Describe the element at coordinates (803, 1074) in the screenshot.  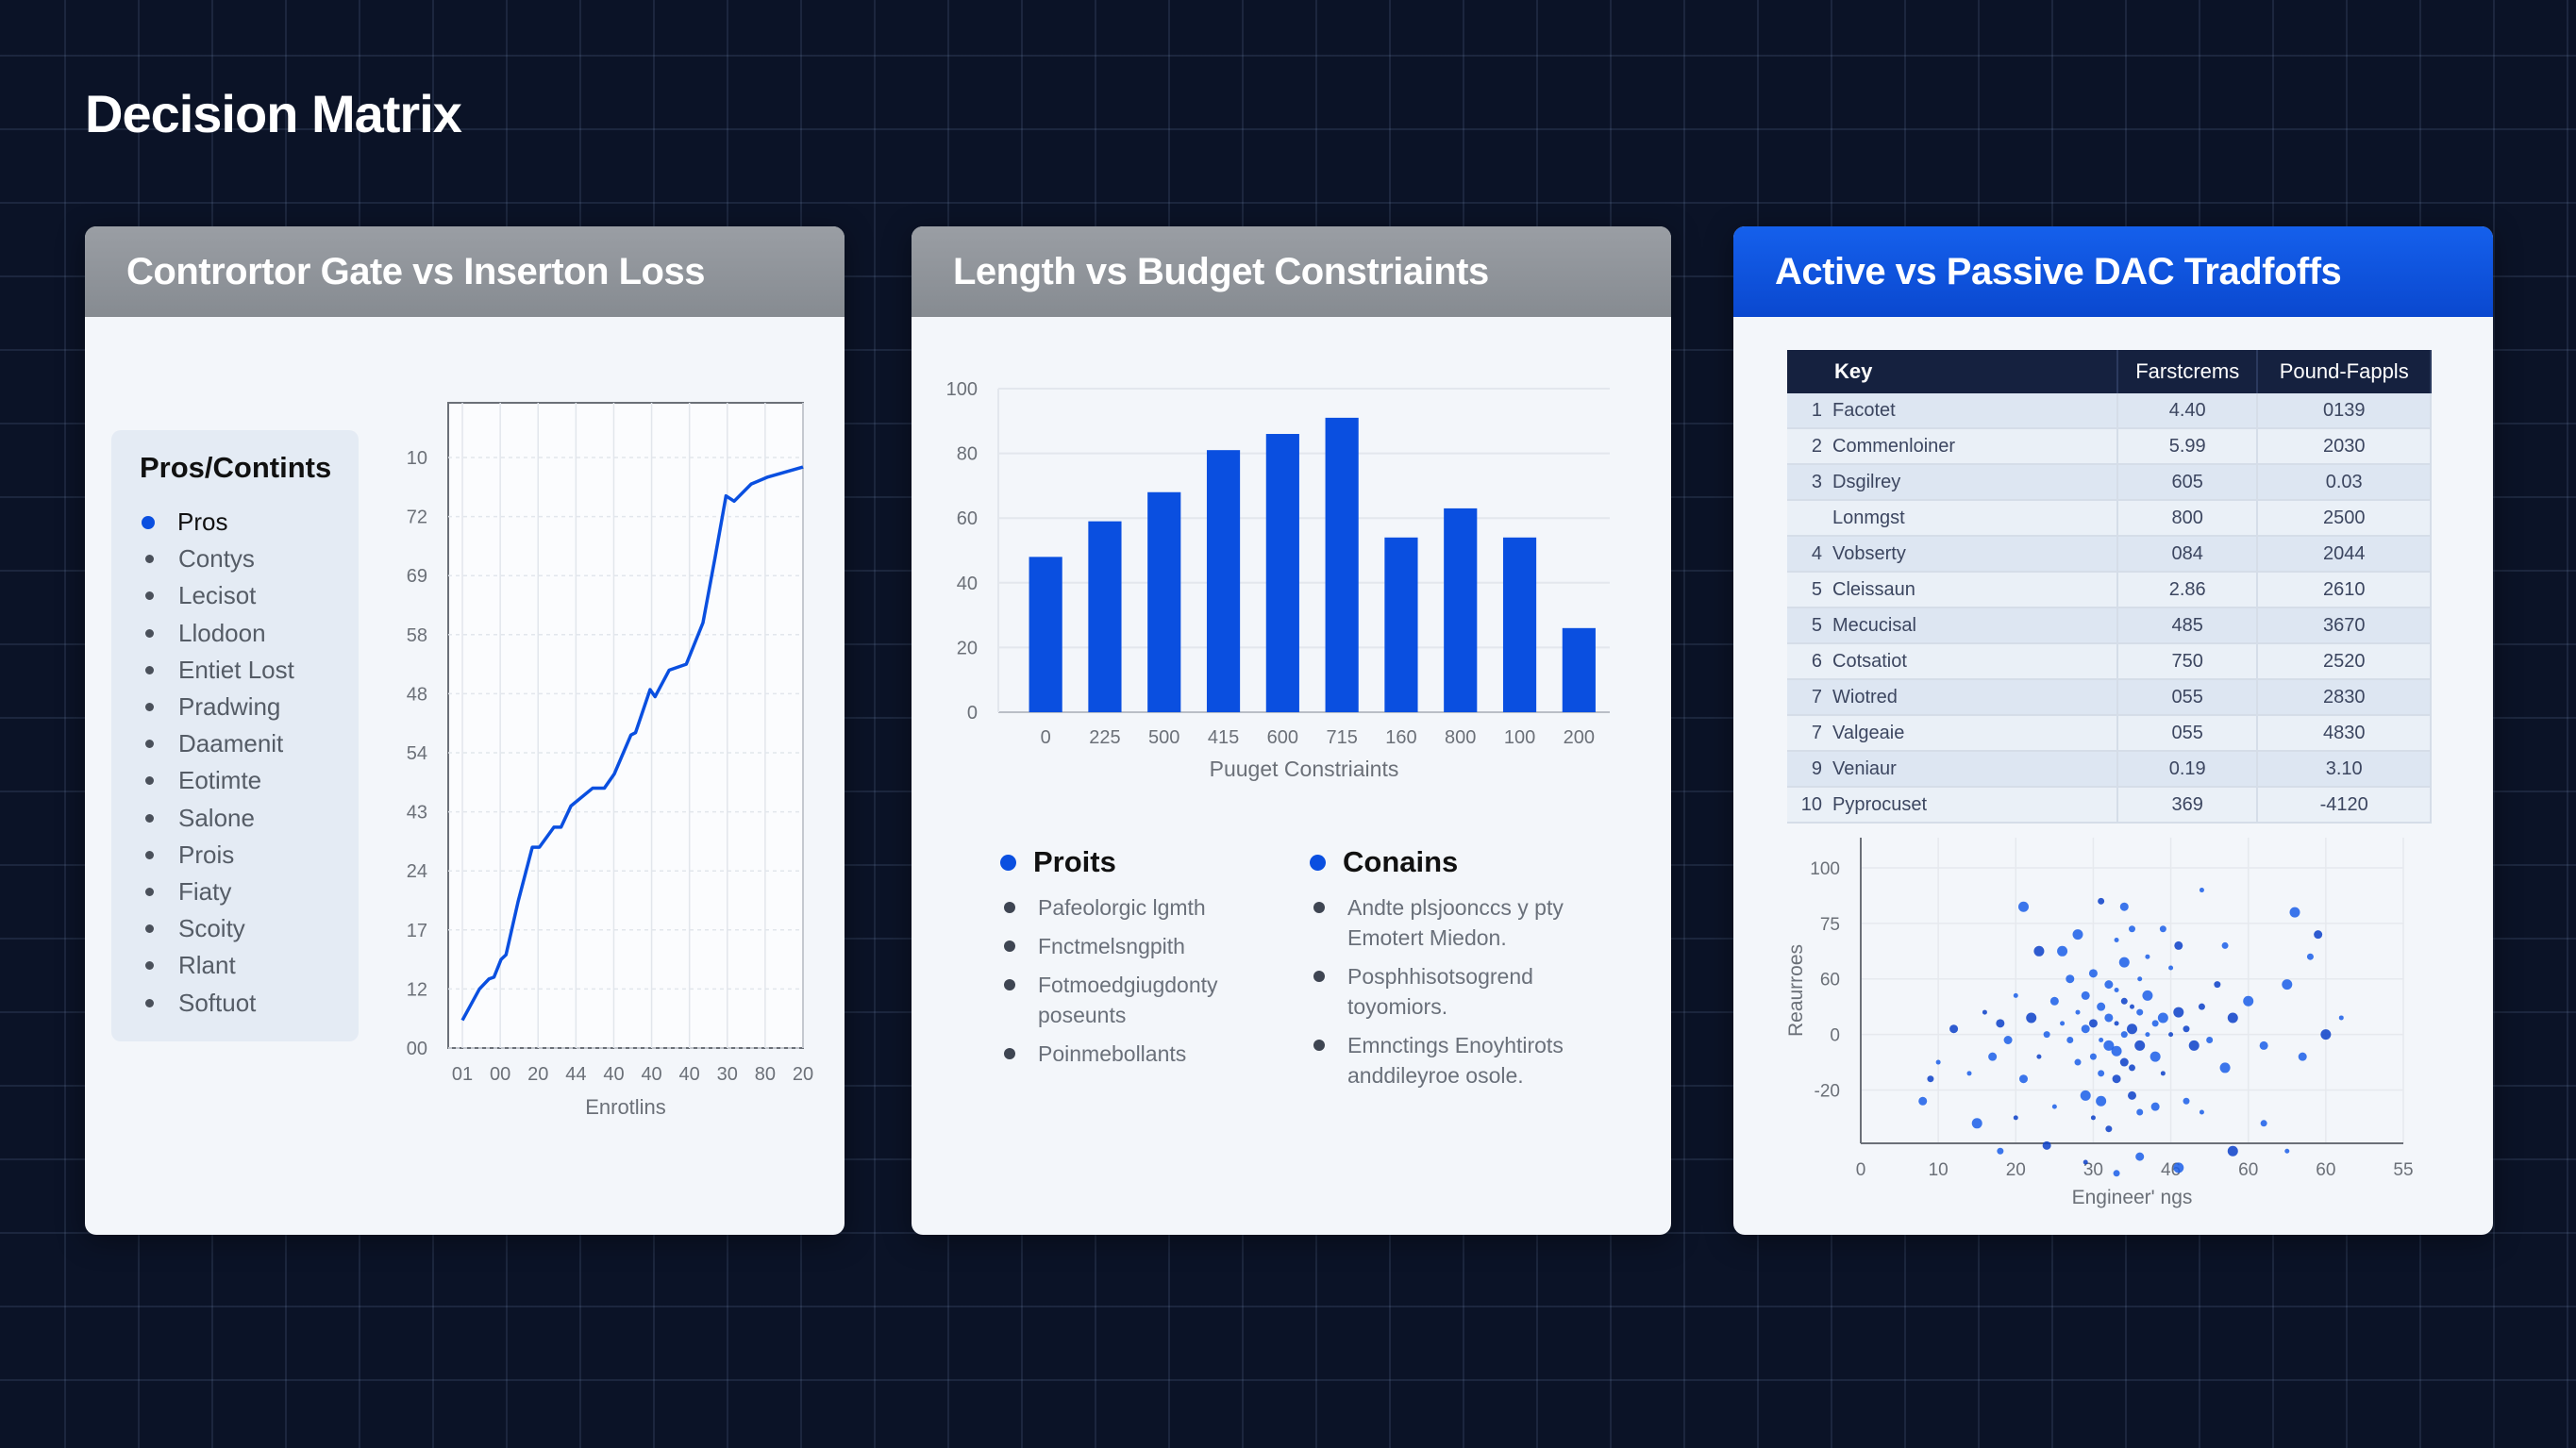
I see `x-tick-label: 20` at that location.